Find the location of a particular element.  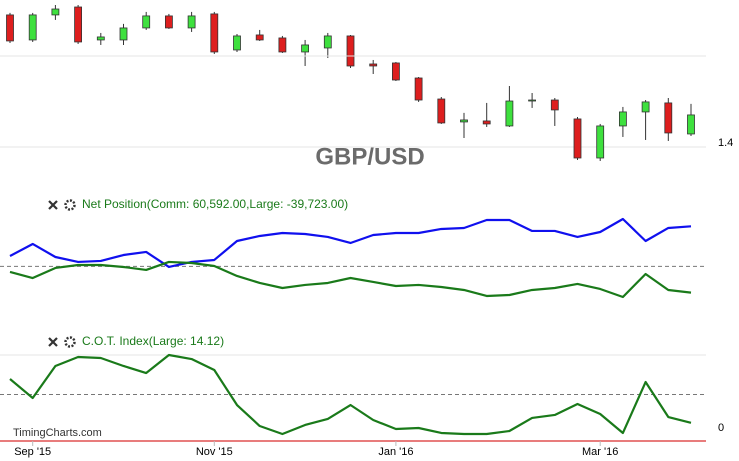

watermark: TimingCharts.com is located at coordinates (57, 433).